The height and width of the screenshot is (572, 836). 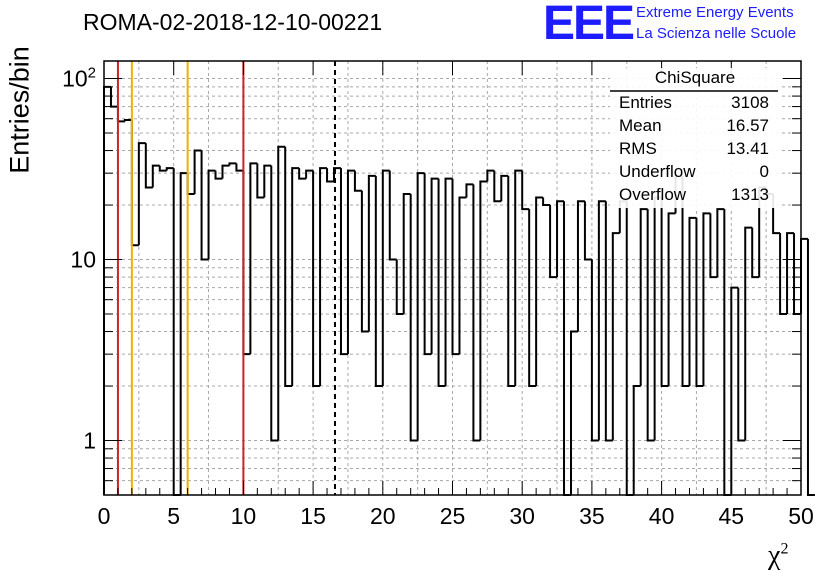 I want to click on stats-value: 16.57, so click(x=747, y=125).